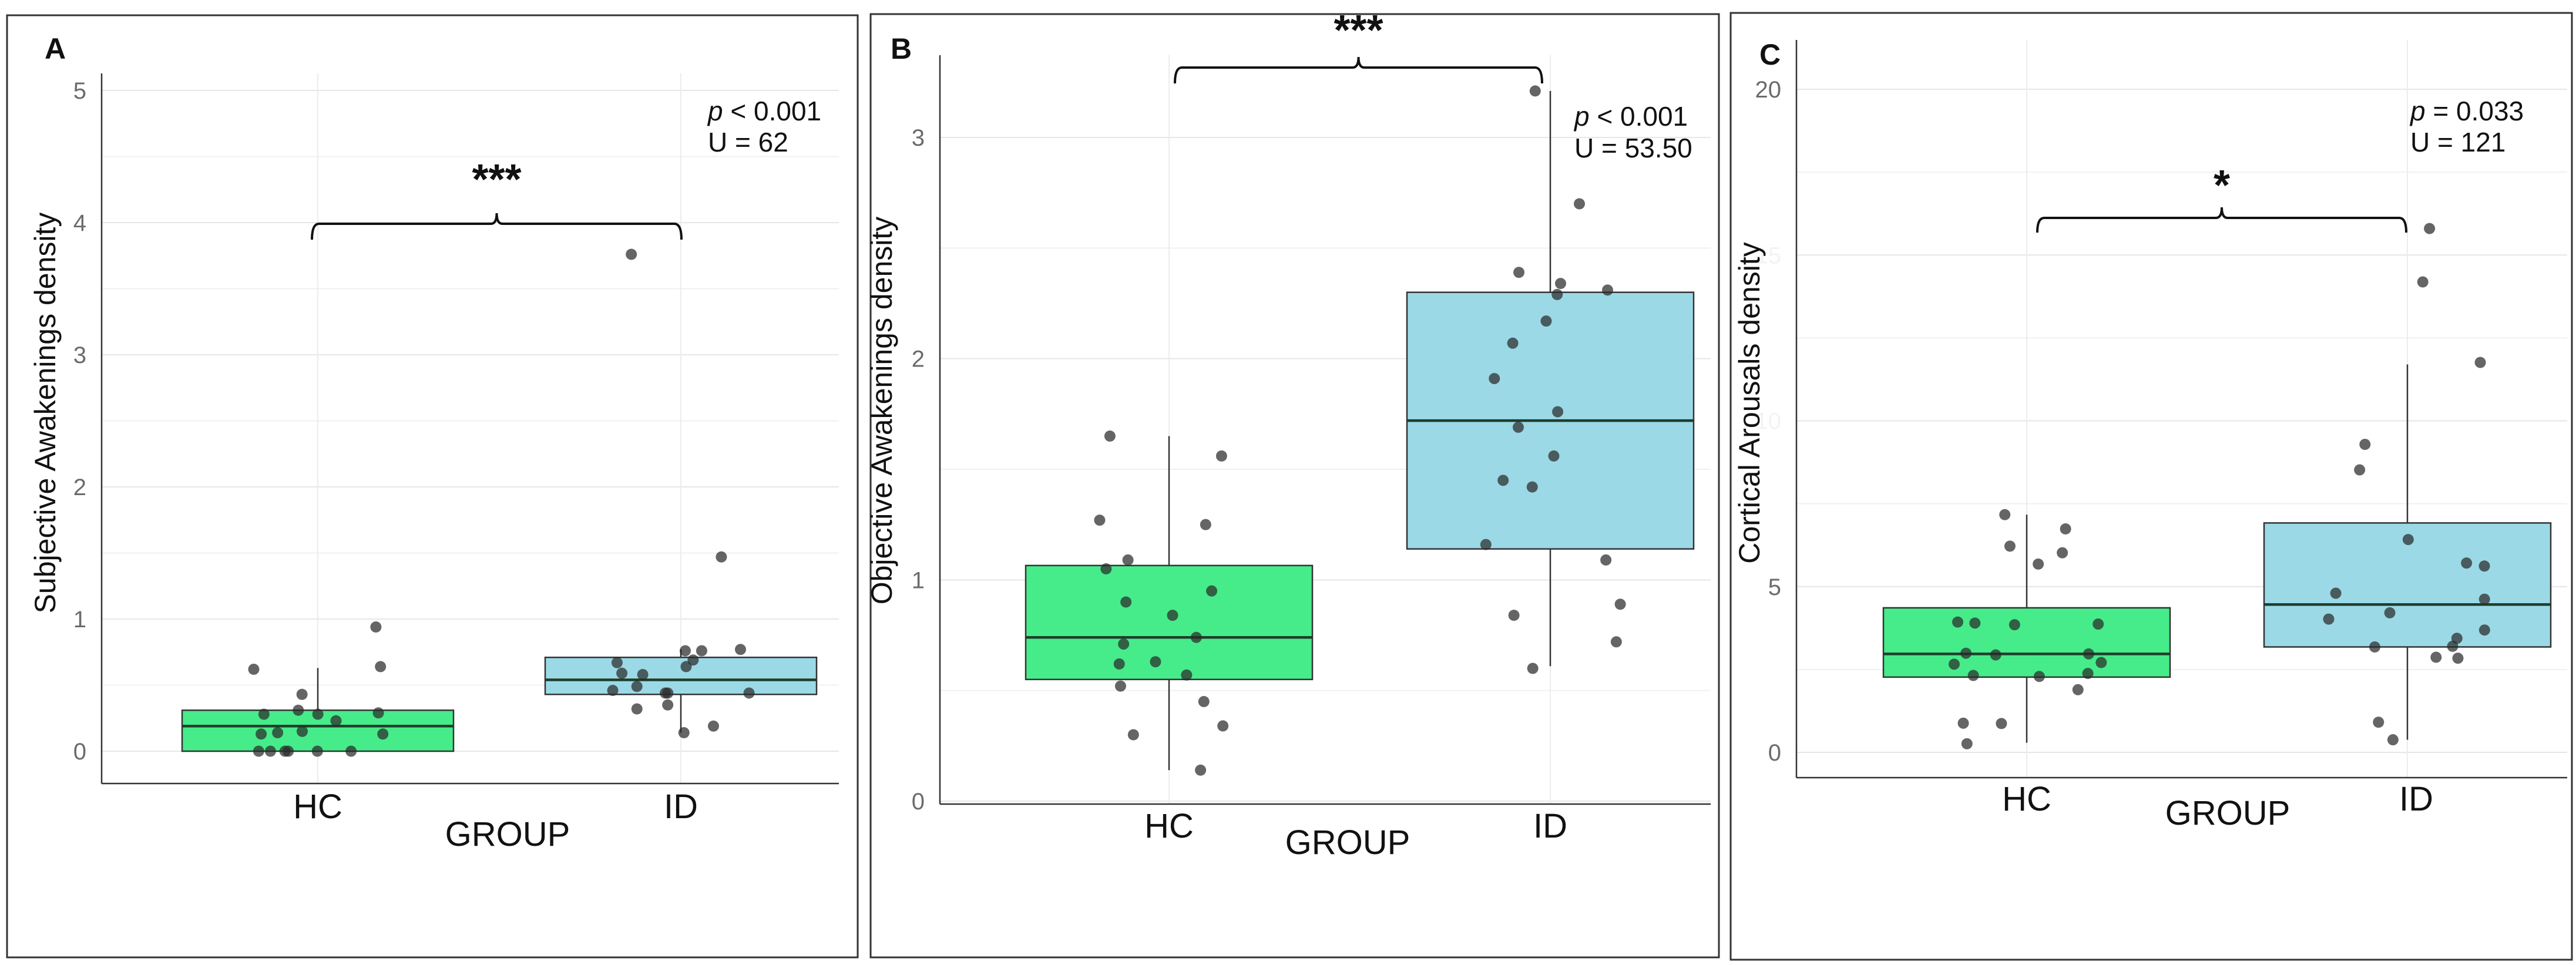 This screenshot has height=965, width=2576. I want to click on y-tick-label: 0, so click(918, 802).